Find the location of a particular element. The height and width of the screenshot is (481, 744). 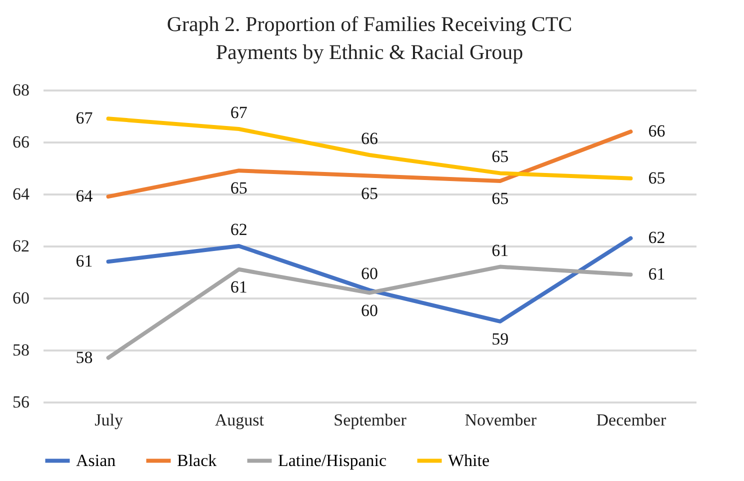

data-label: 64 is located at coordinates (85, 196).